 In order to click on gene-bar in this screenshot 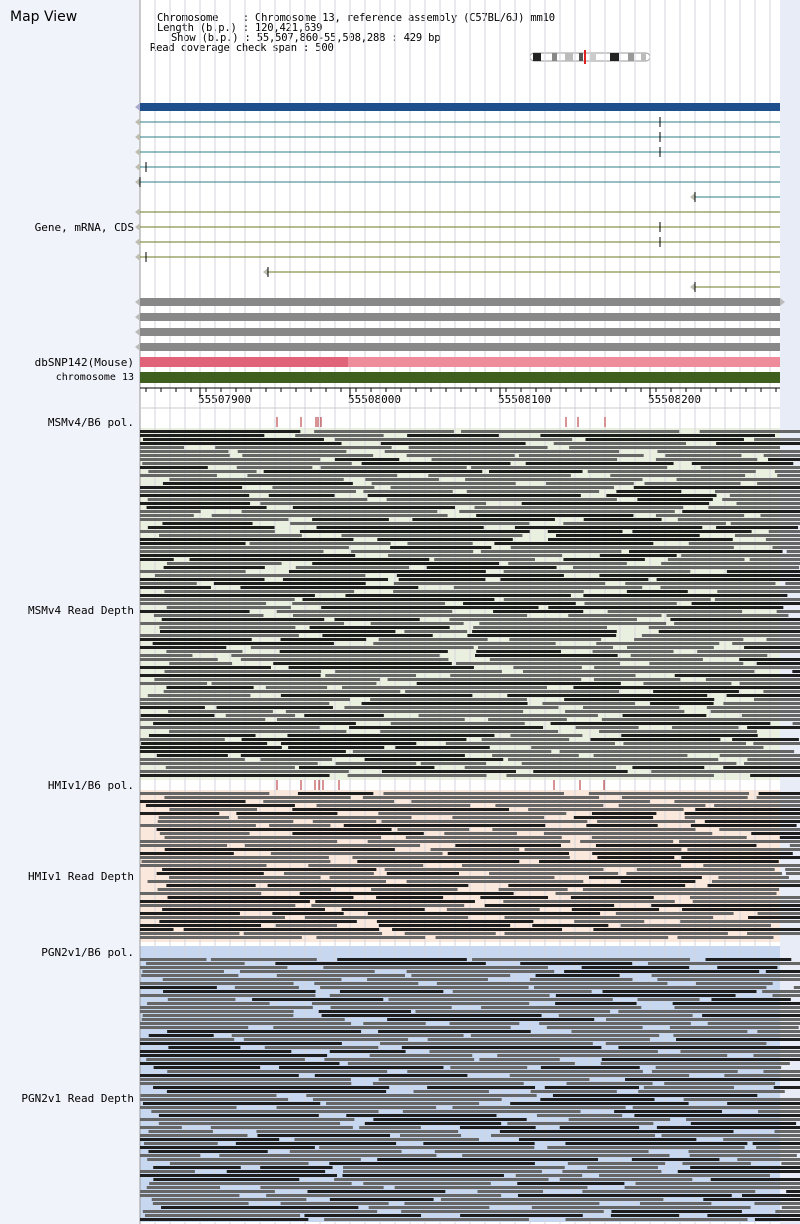, I will do `click(460, 107)`.